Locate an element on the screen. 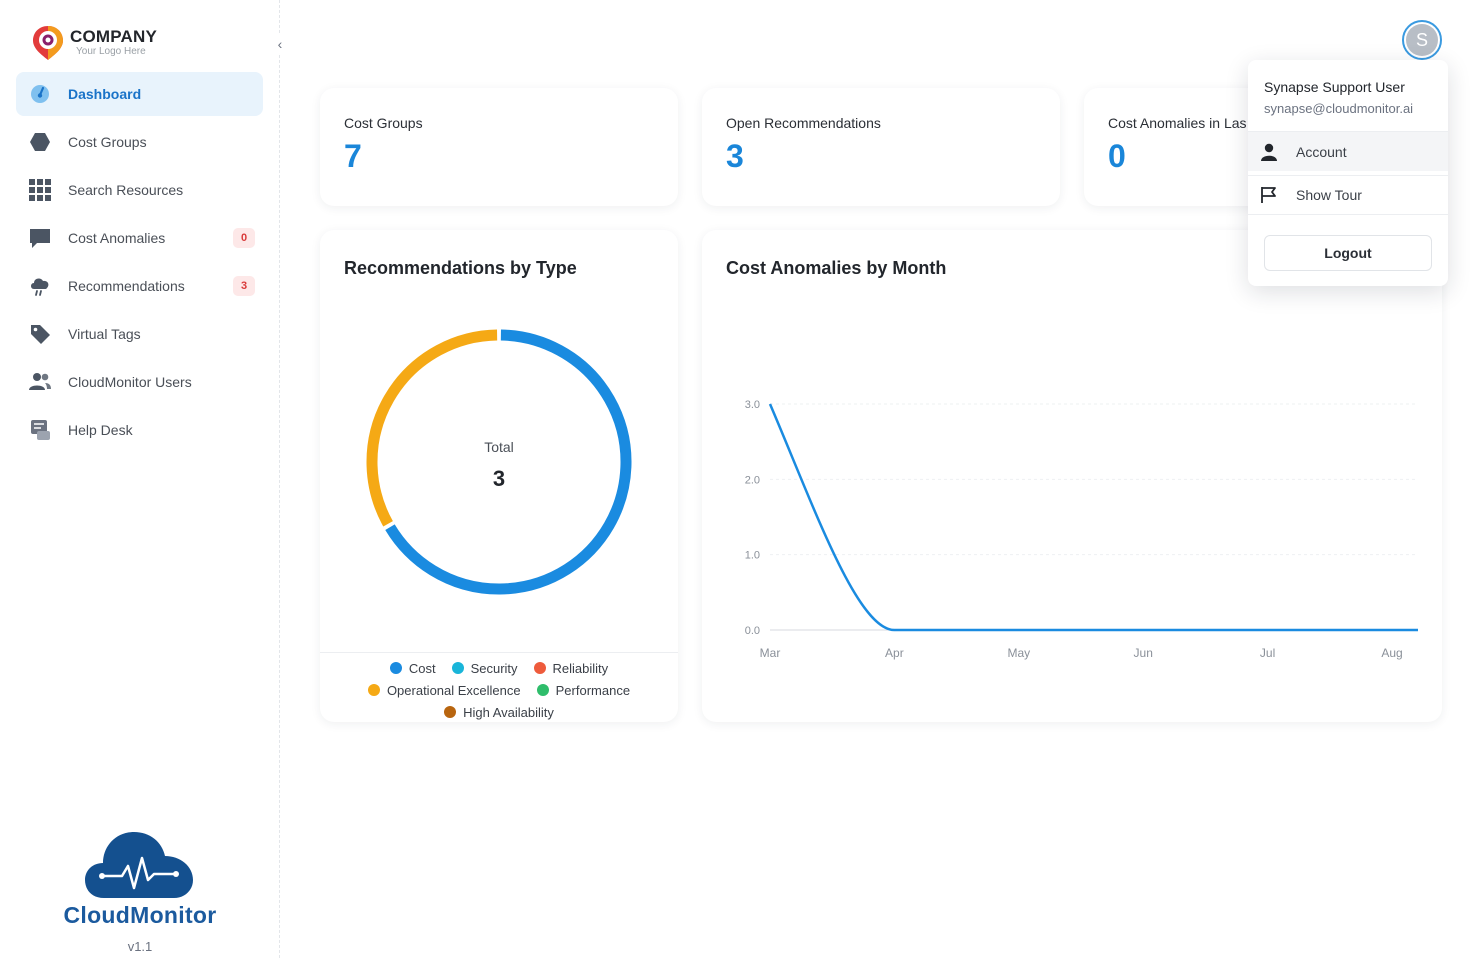  legend-row: High Availability is located at coordinates (499, 712).